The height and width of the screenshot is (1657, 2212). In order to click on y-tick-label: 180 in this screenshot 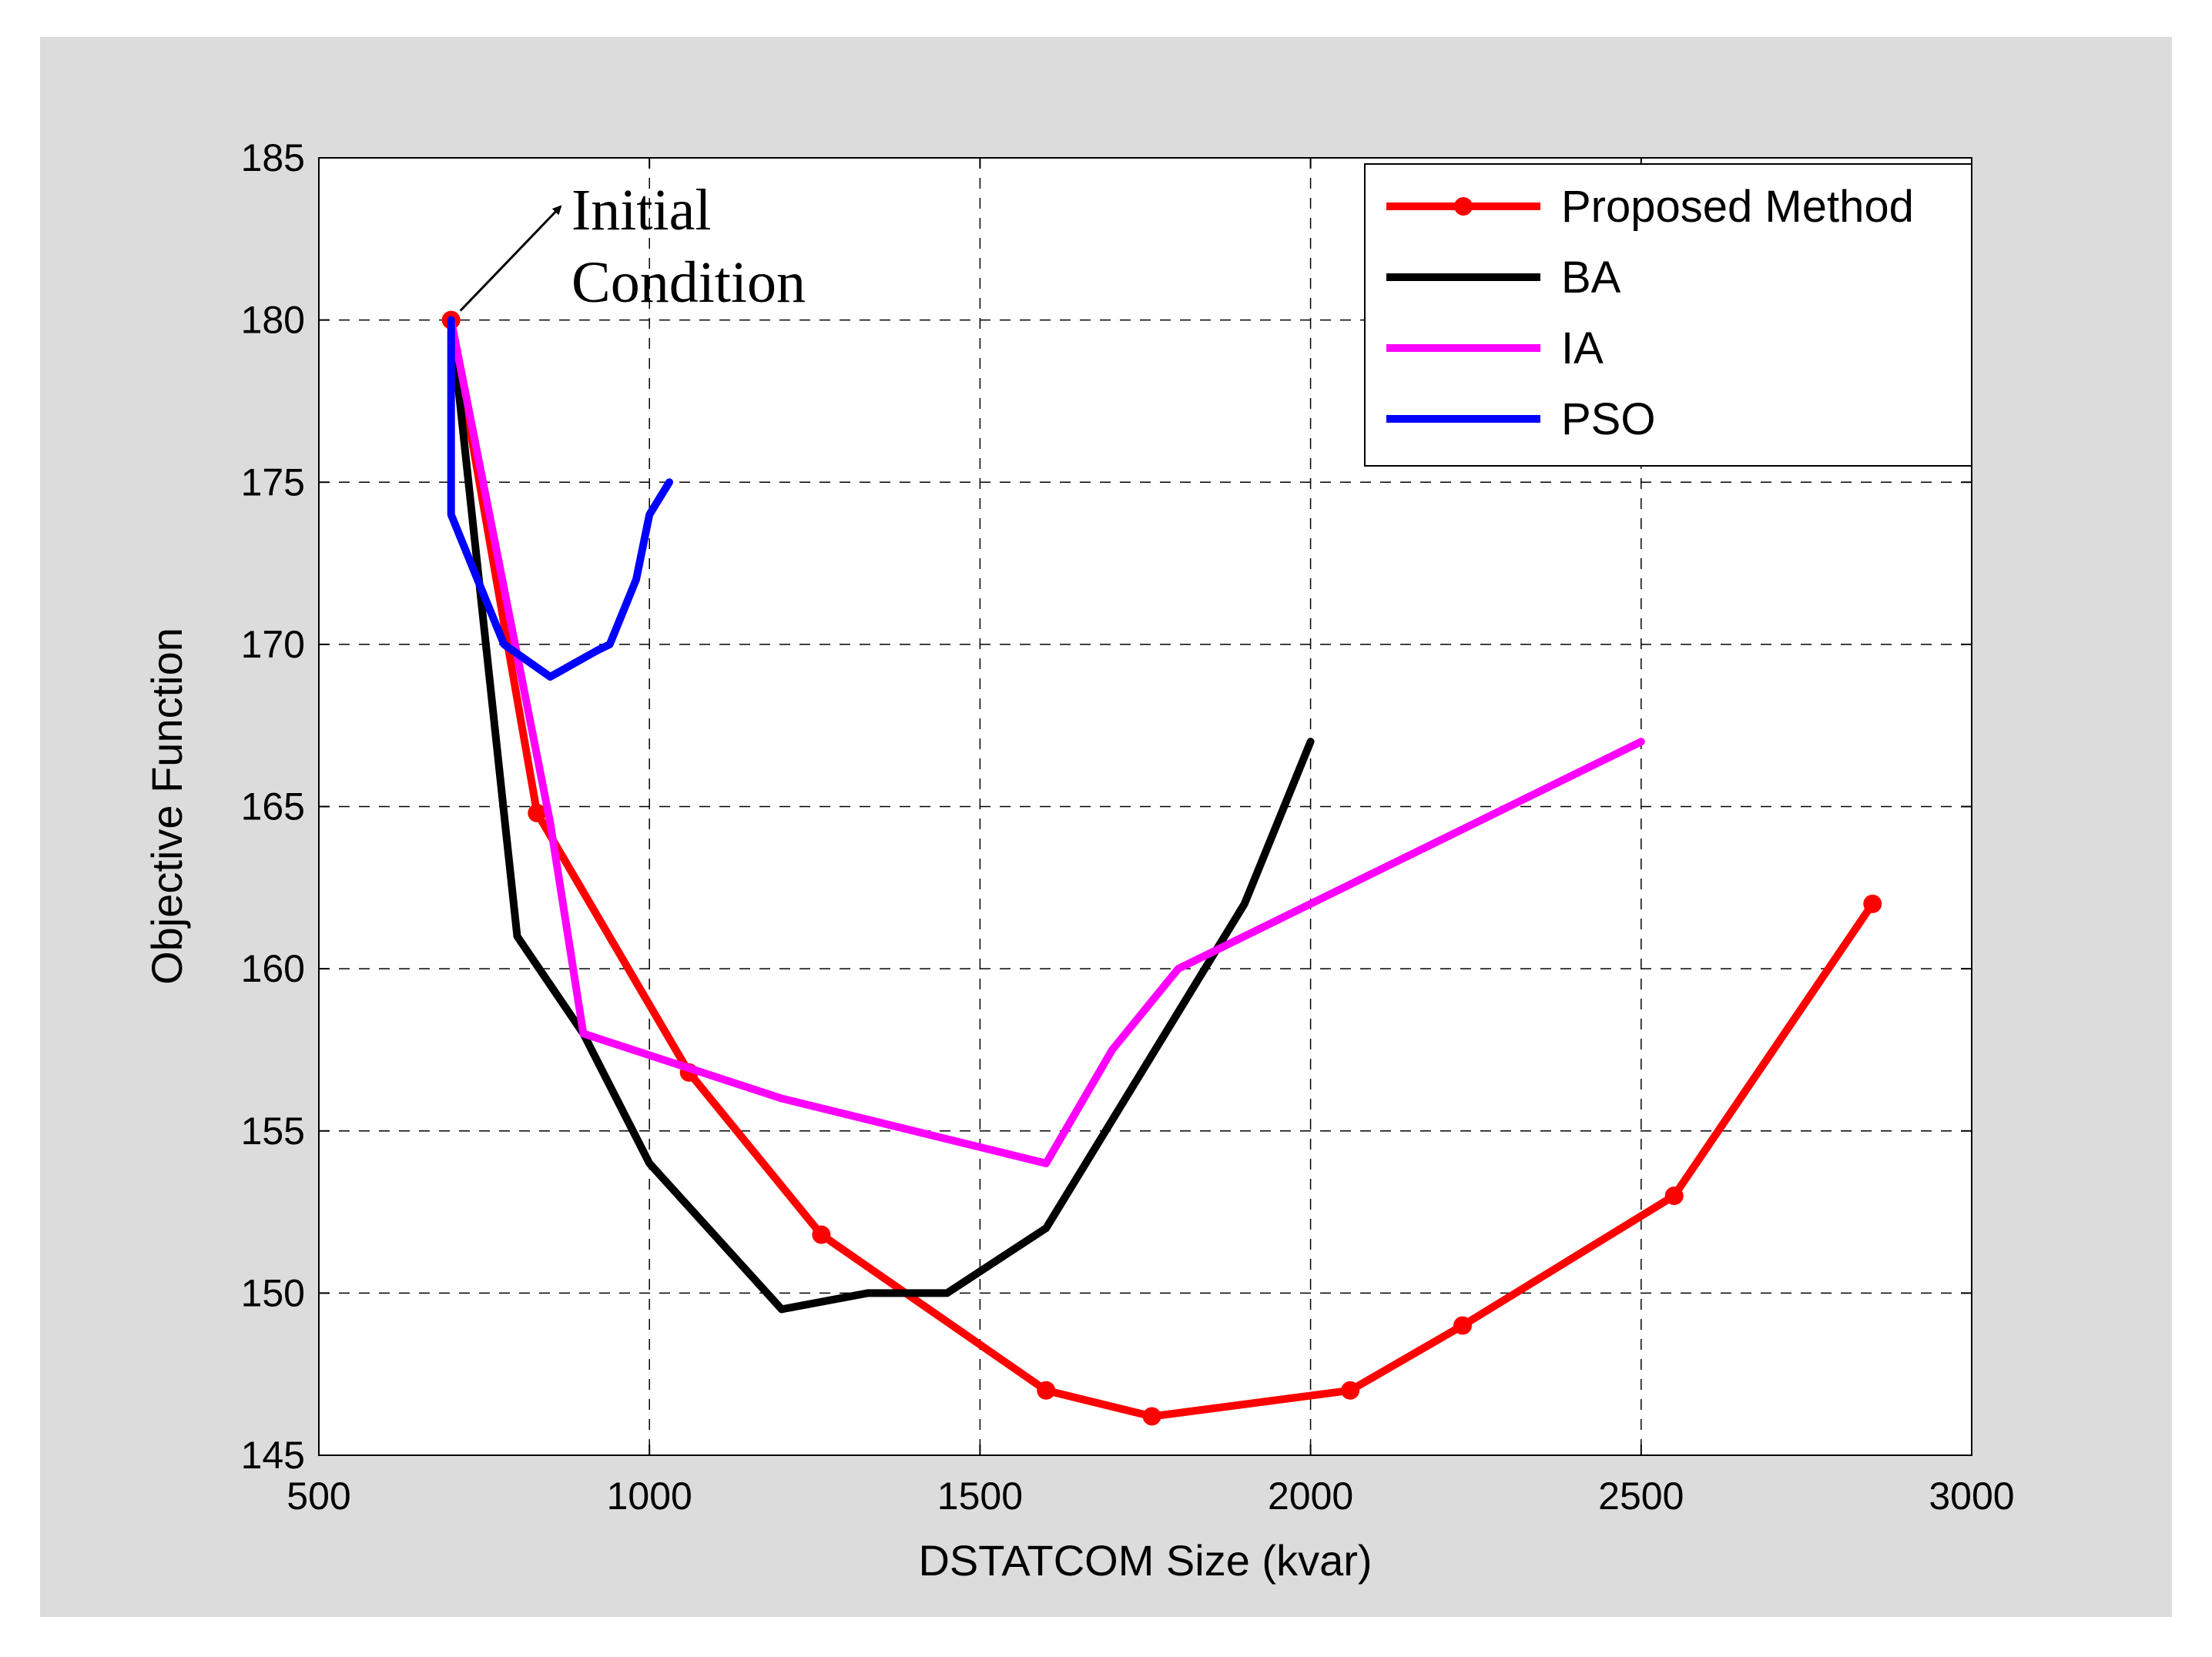, I will do `click(273, 320)`.